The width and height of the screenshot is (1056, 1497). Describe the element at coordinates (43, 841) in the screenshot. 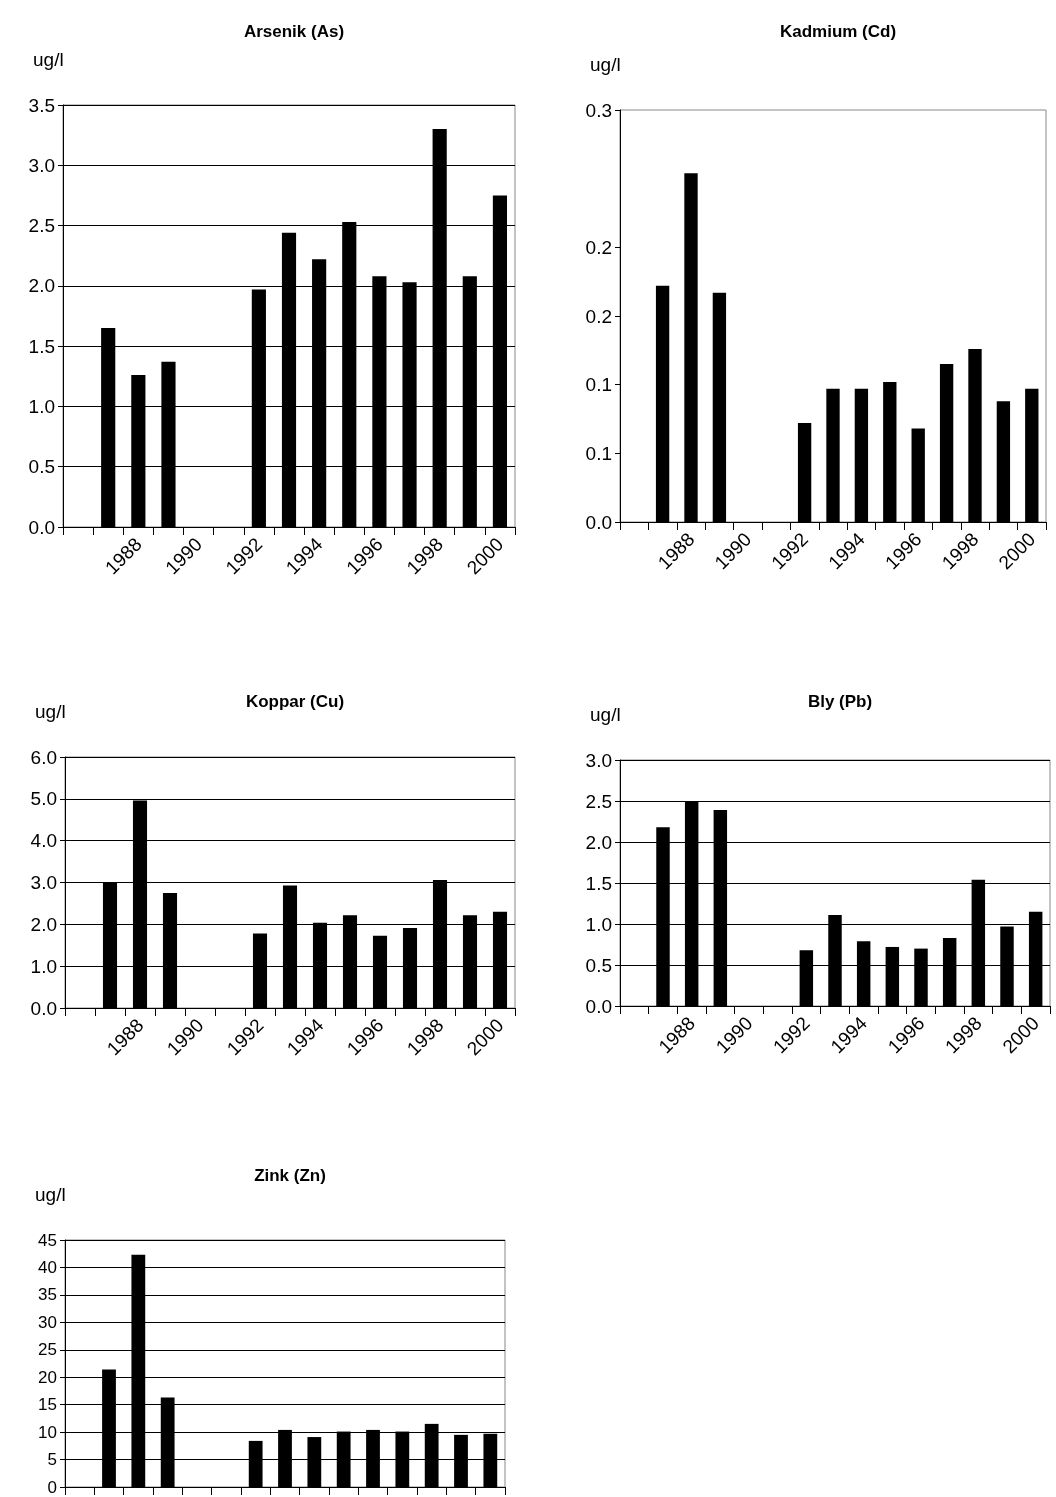

I see `y-tick-label: 4.0` at that location.